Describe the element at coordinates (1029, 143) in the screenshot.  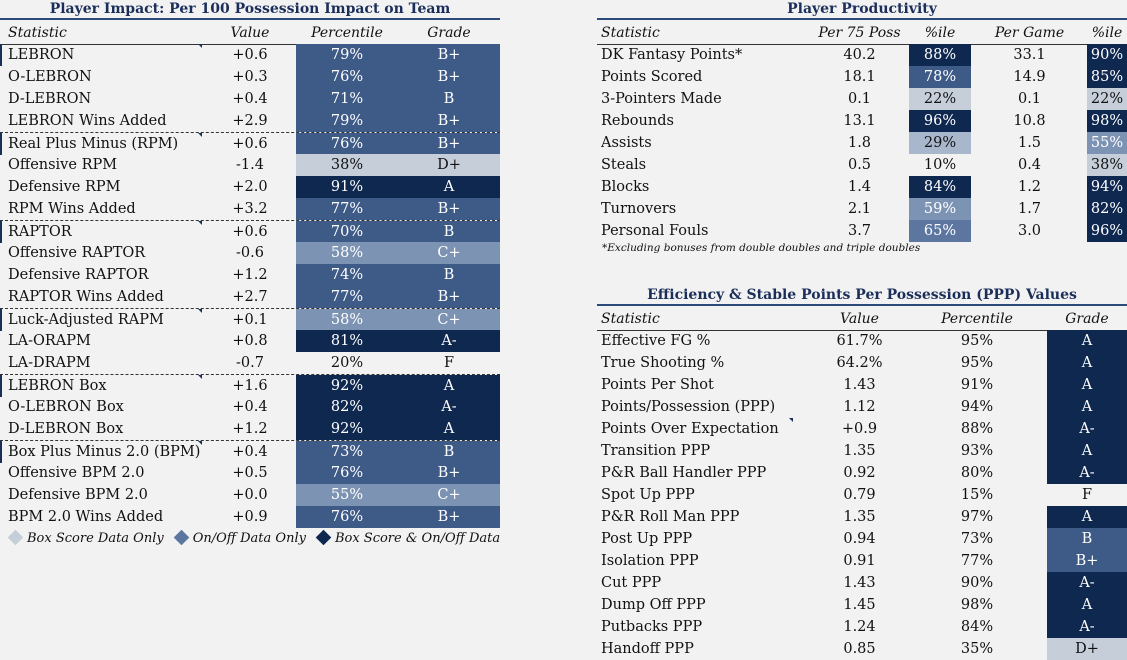
I see `productivity-pergame: 1.5` at that location.